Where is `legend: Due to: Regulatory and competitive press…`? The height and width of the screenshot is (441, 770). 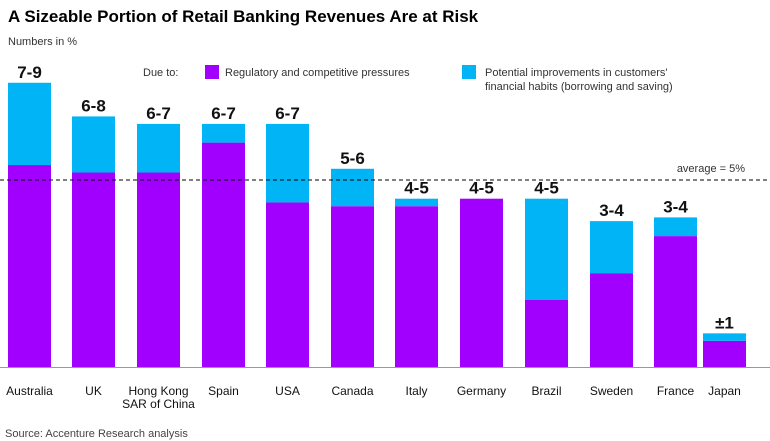
legend: Due to: Regulatory and competitive press… is located at coordinates (408, 79).